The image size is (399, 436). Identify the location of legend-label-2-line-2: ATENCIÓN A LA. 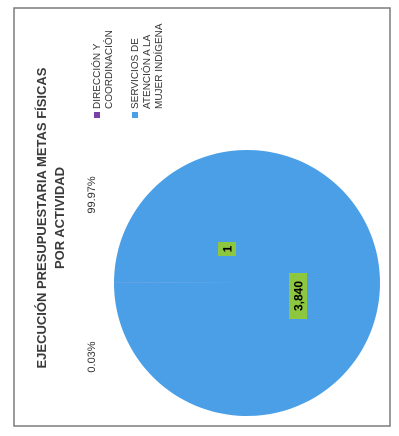
(146, 71).